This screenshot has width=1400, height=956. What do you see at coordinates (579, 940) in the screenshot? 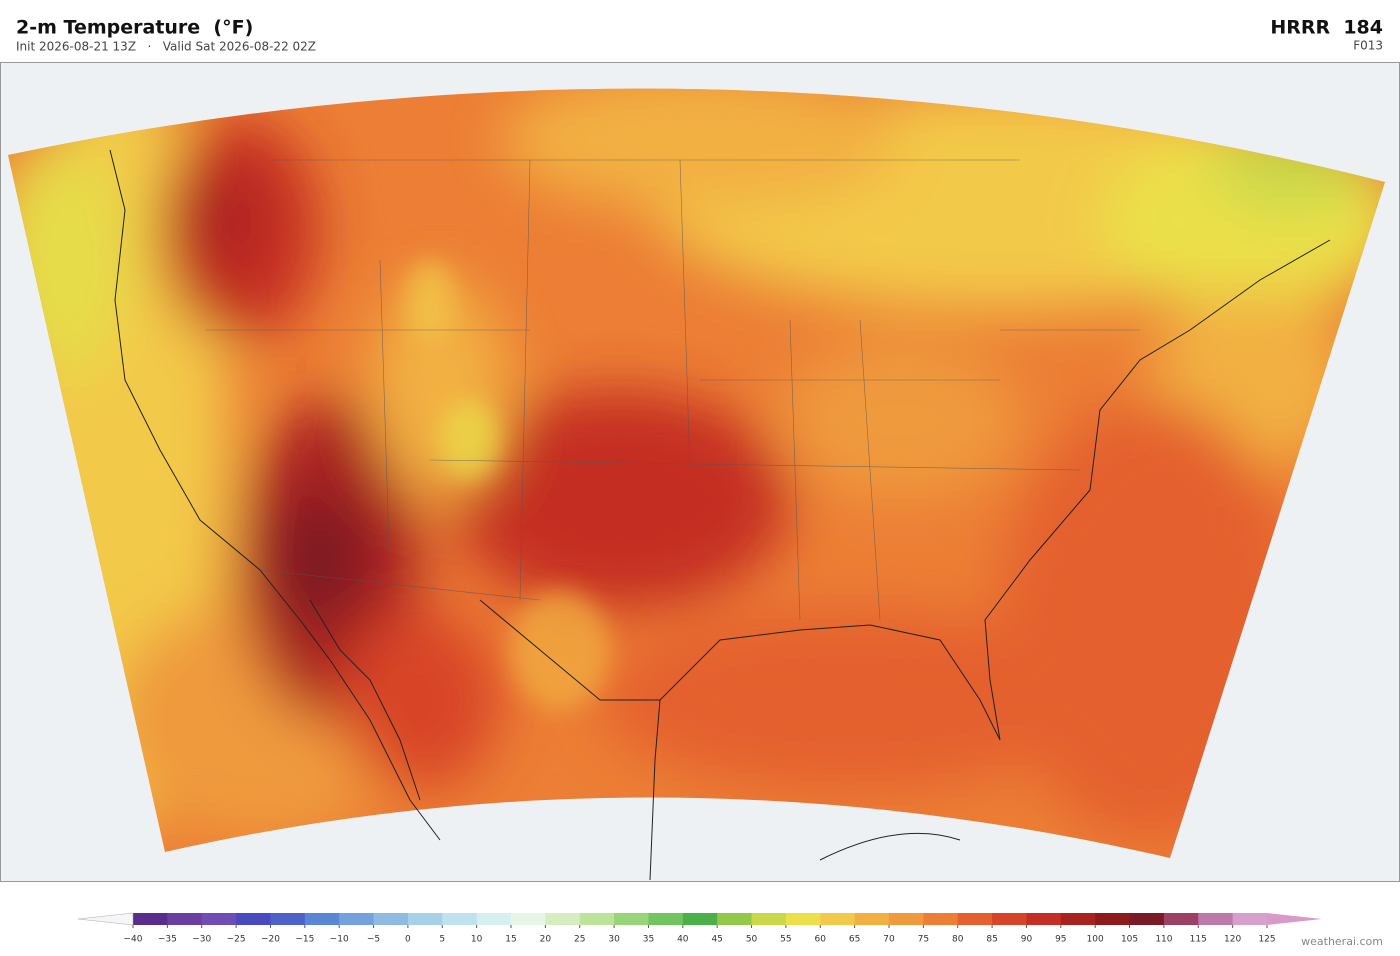
I see `colorbar-tick-label: 25` at bounding box center [579, 940].